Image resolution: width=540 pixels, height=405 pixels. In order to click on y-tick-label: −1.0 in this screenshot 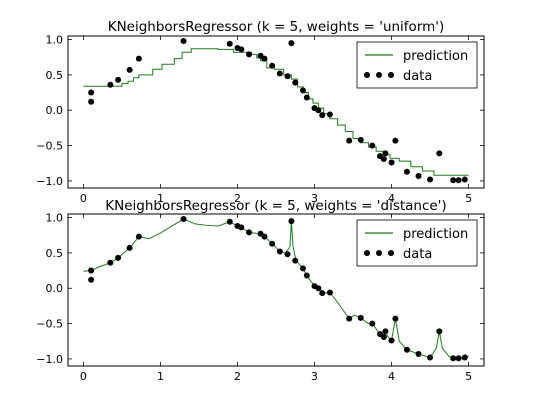, I will do `click(49, 359)`.